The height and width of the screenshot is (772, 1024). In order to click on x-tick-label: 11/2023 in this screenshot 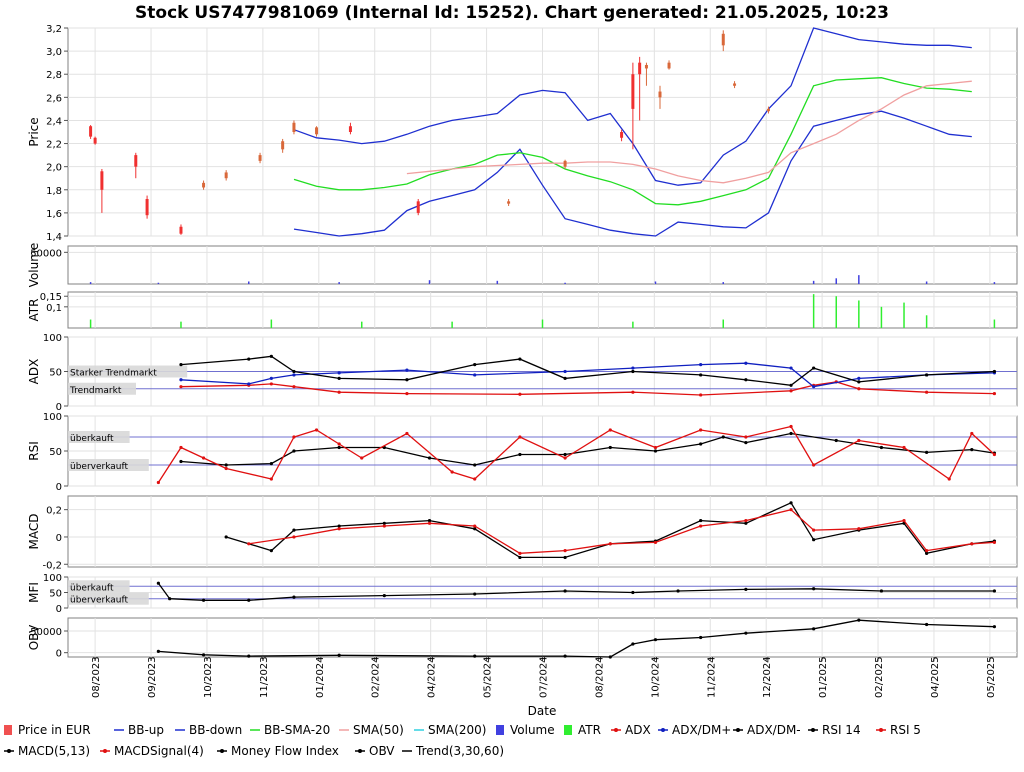, I will do `click(264, 677)`.